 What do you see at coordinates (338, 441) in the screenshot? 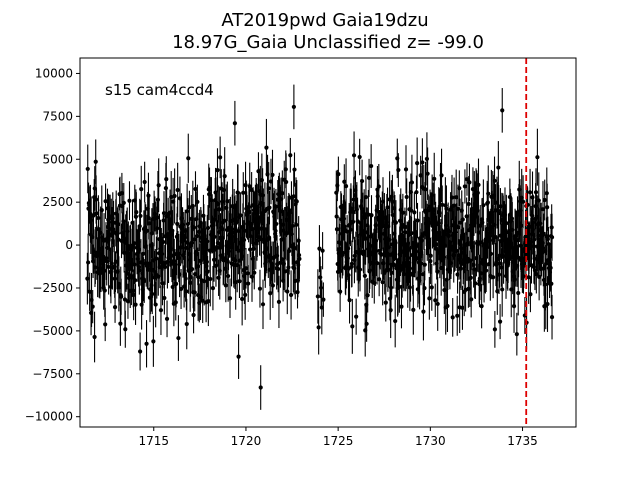
I see `x-tick-label: 1725` at bounding box center [338, 441].